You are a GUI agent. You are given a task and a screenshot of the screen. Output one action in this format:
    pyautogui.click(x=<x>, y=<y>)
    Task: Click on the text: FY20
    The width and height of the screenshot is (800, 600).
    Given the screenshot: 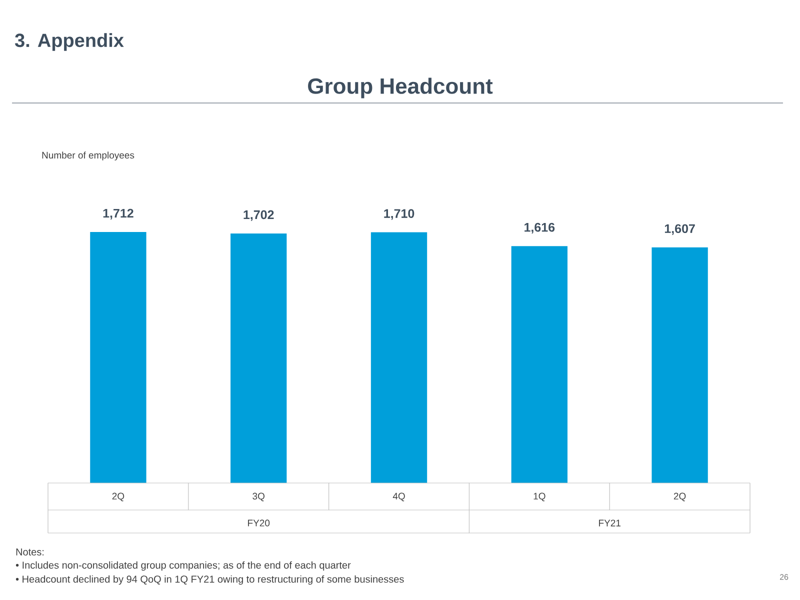 What is the action you would take?
    pyautogui.click(x=259, y=523)
    